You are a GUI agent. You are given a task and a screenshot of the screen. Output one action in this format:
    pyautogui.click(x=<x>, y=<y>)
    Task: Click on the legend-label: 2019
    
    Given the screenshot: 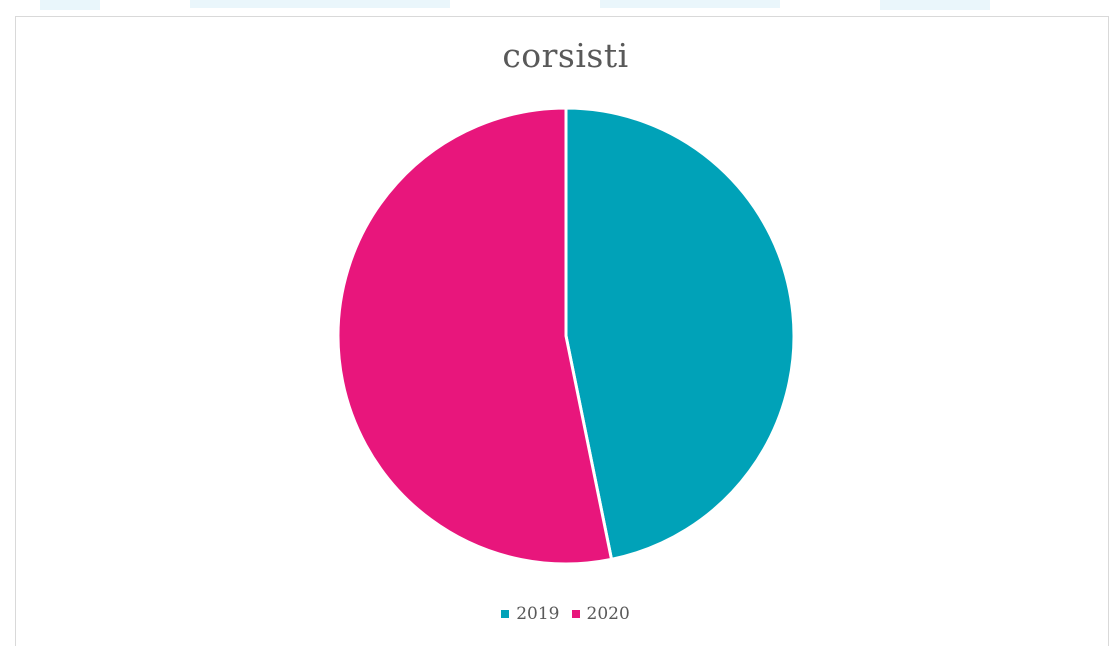 What is the action you would take?
    pyautogui.click(x=538, y=614)
    